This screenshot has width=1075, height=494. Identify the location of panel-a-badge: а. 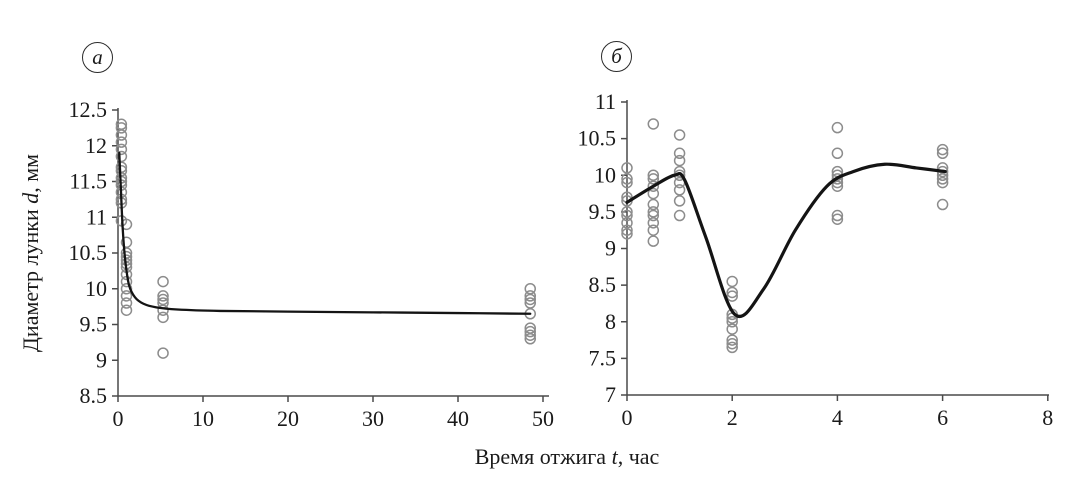
(97, 57).